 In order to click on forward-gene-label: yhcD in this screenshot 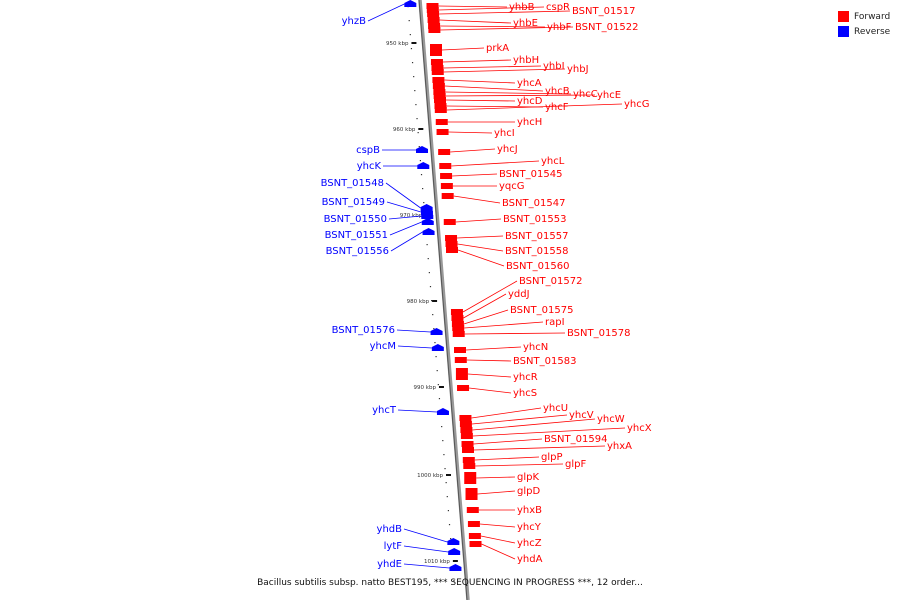, I will do `click(530, 101)`.